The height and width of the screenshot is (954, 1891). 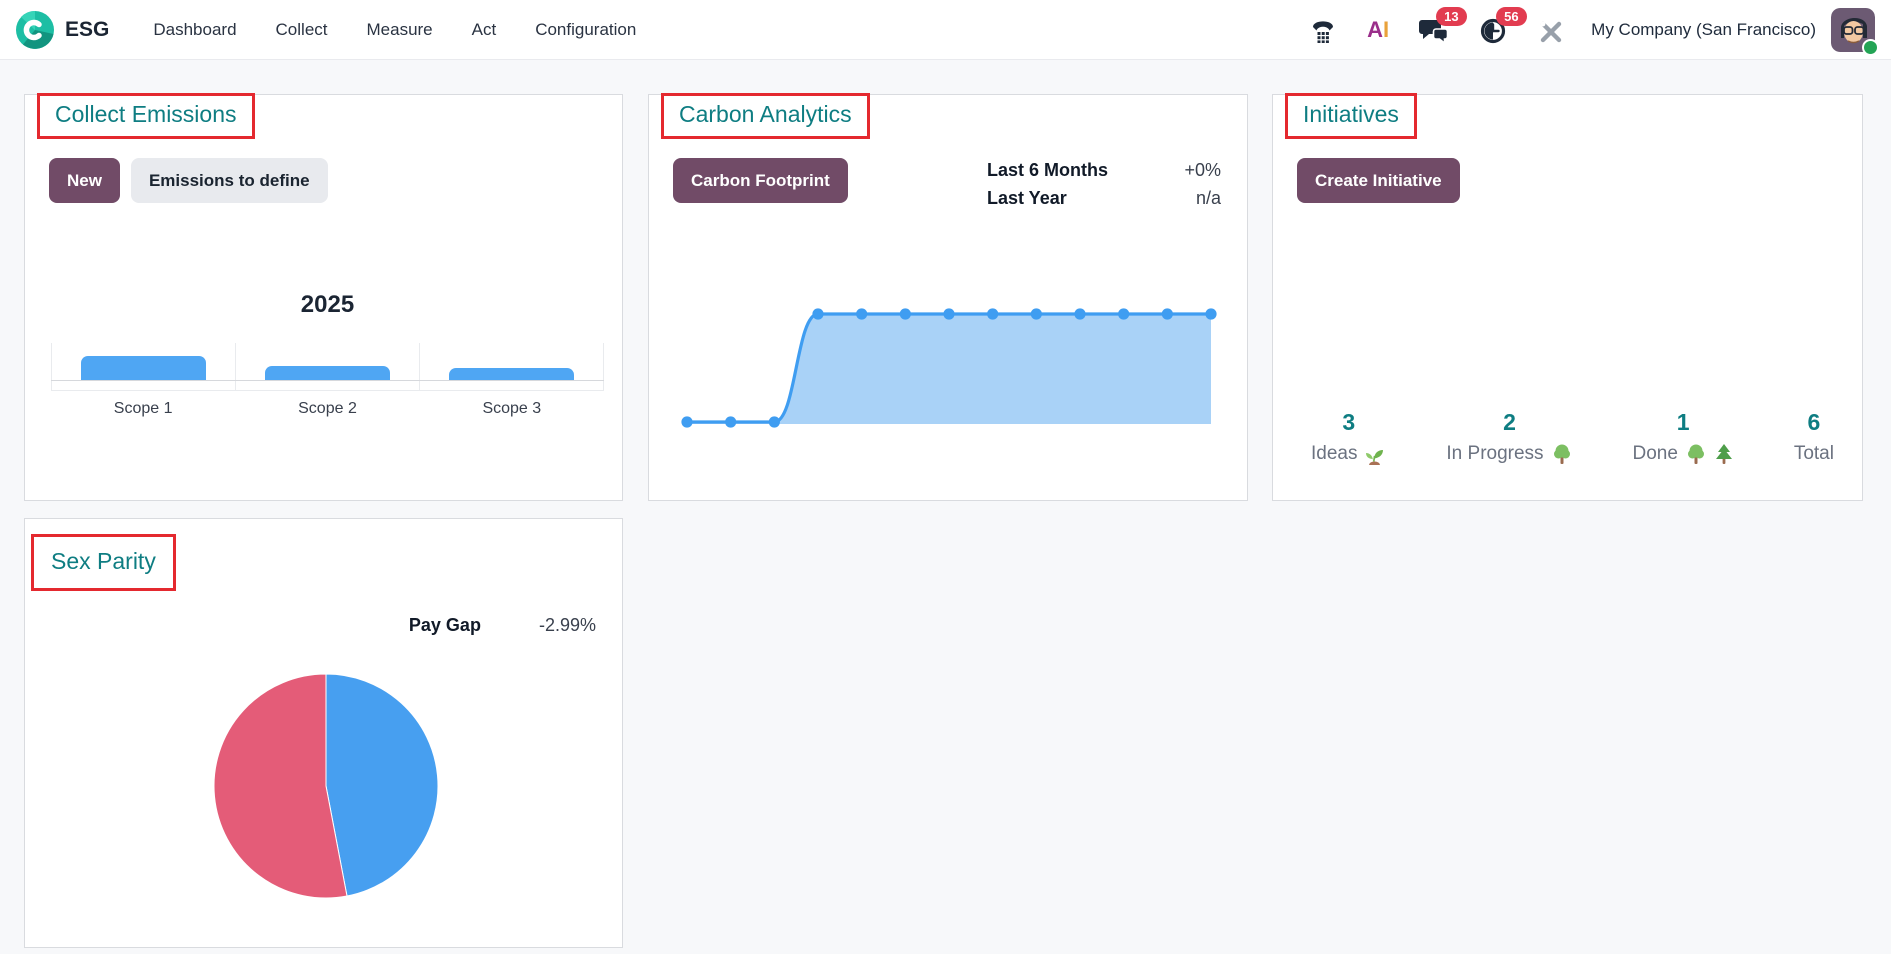 What do you see at coordinates (586, 29) in the screenshot?
I see `menu-configuration: Configuration` at bounding box center [586, 29].